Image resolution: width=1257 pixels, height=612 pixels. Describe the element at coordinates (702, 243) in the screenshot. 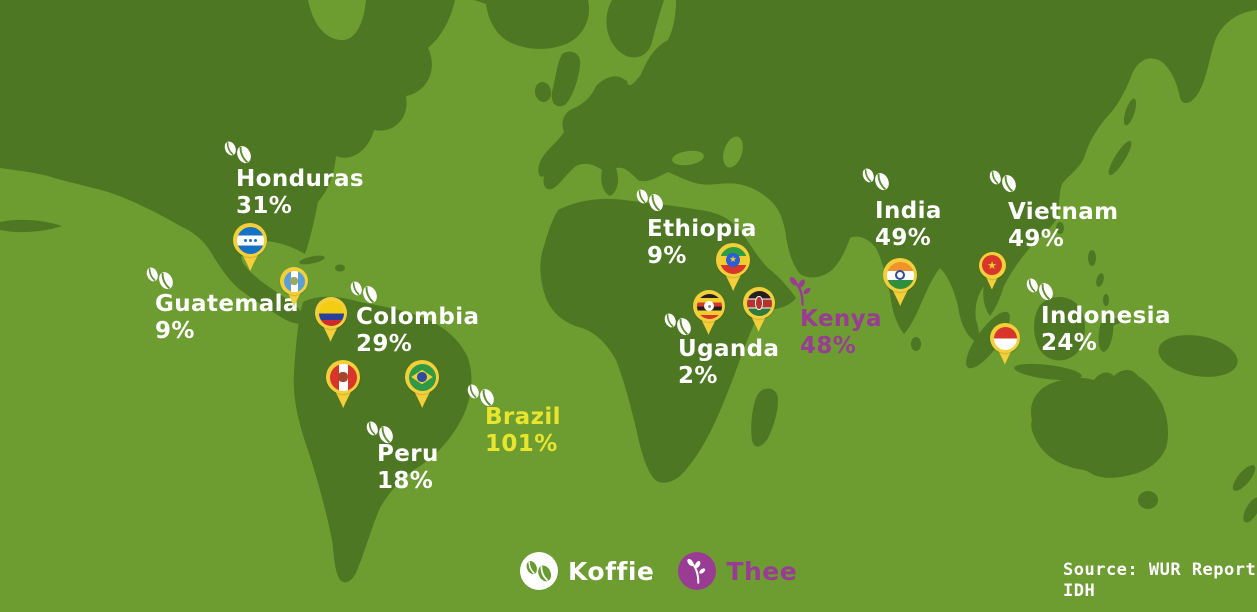

I see `country-label-ethiopia: Ethiopia 9%` at that location.